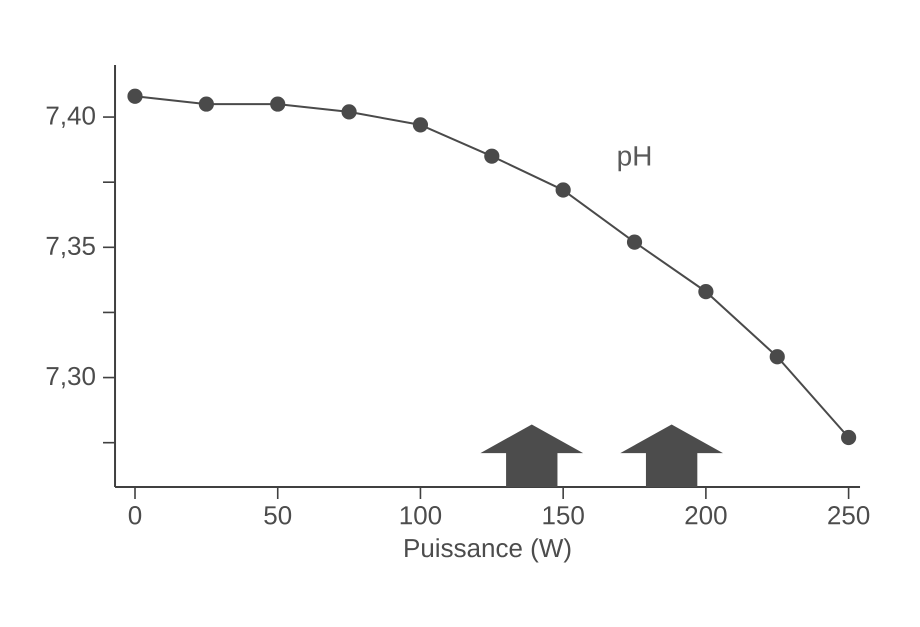 The width and height of the screenshot is (920, 627). What do you see at coordinates (135, 515) in the screenshot?
I see `x-tick-label: 0` at bounding box center [135, 515].